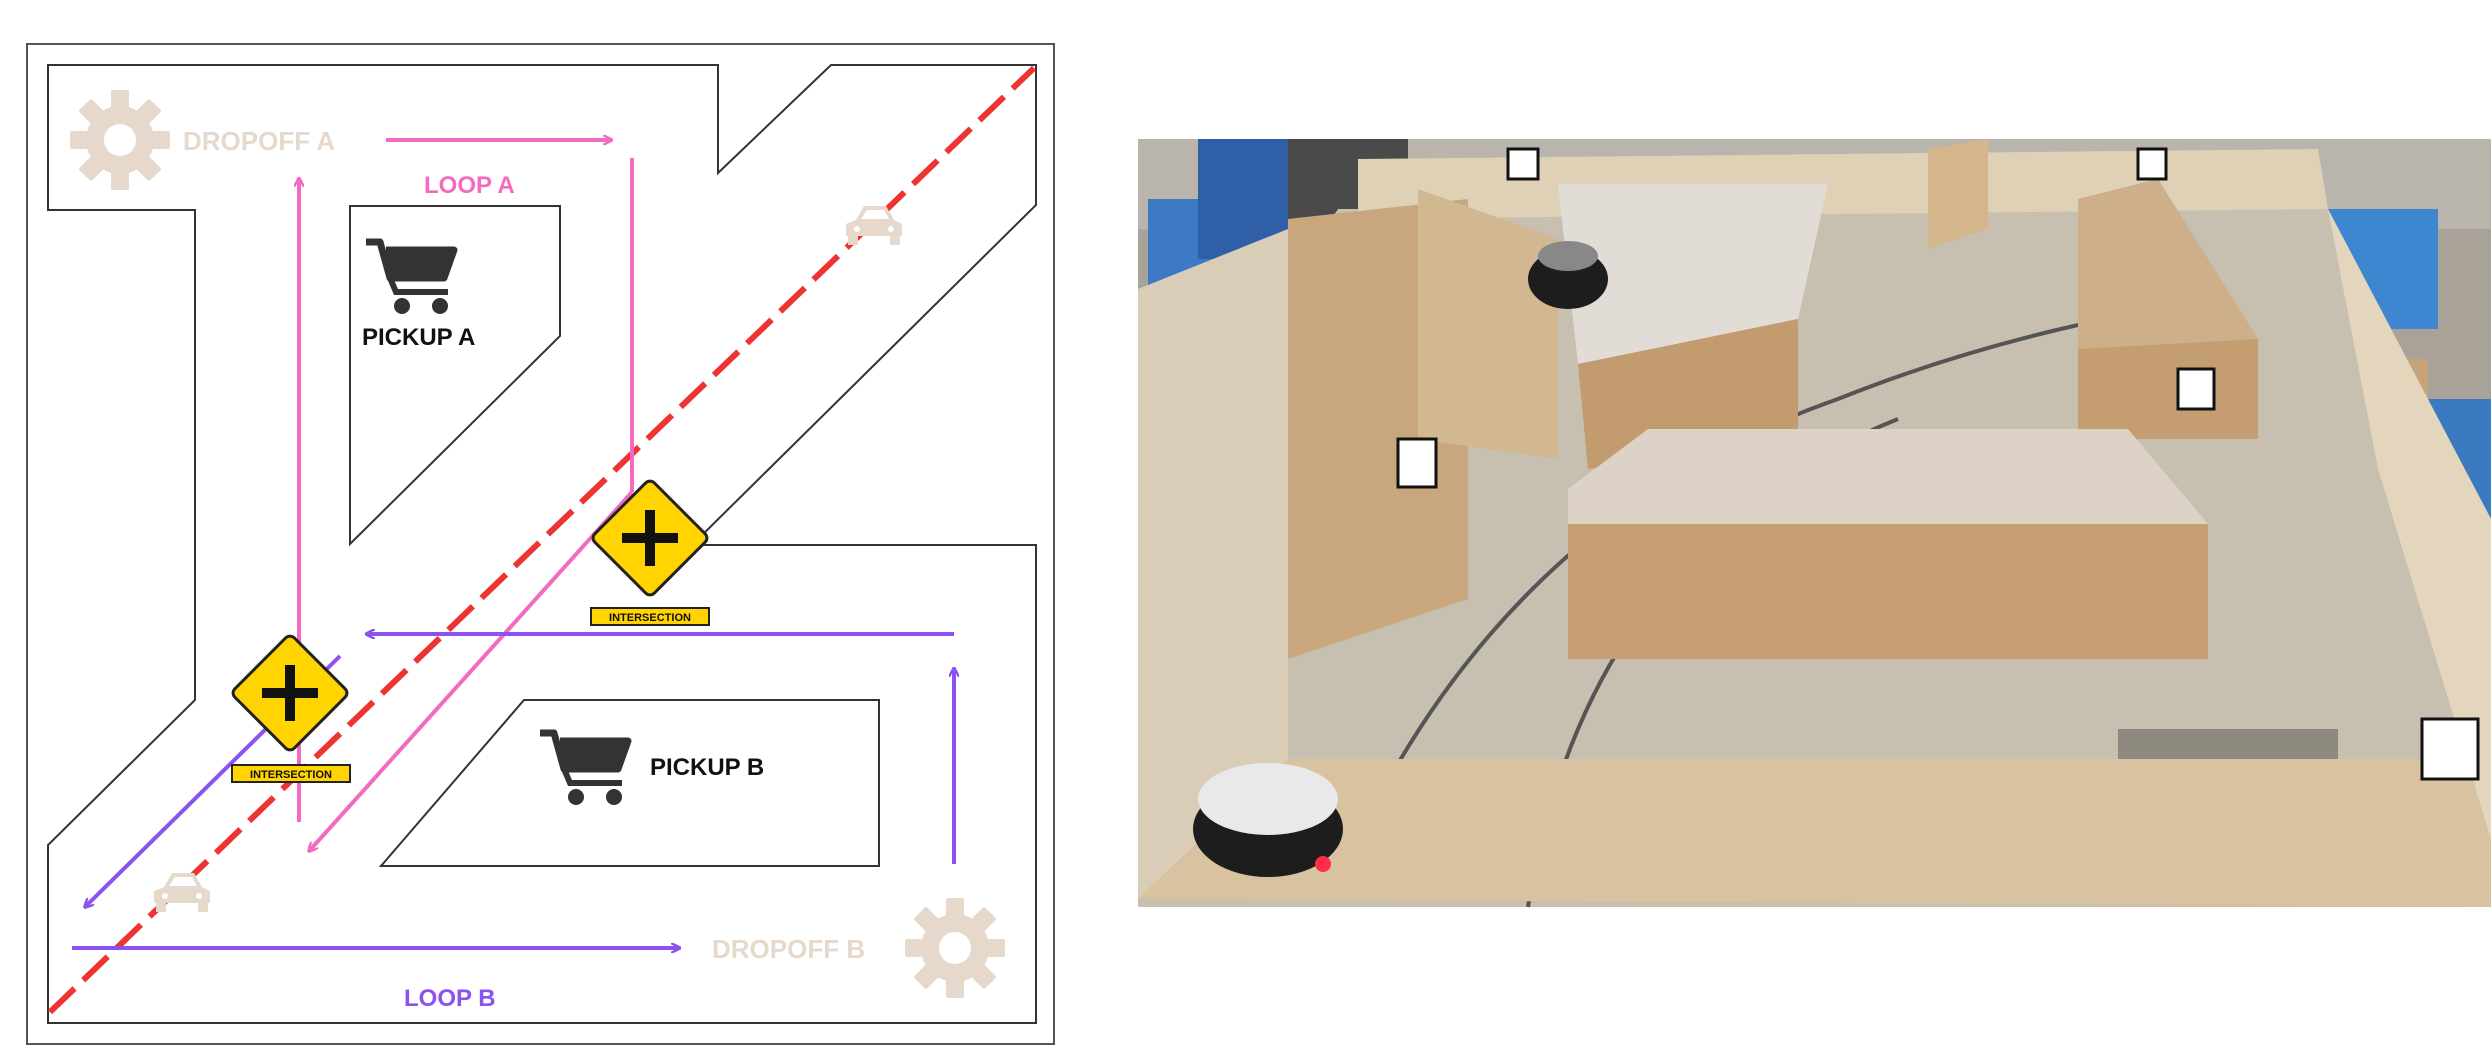 The height and width of the screenshot is (1063, 2491). What do you see at coordinates (629, 783) in the screenshot?
I see `island-pickup-b` at bounding box center [629, 783].